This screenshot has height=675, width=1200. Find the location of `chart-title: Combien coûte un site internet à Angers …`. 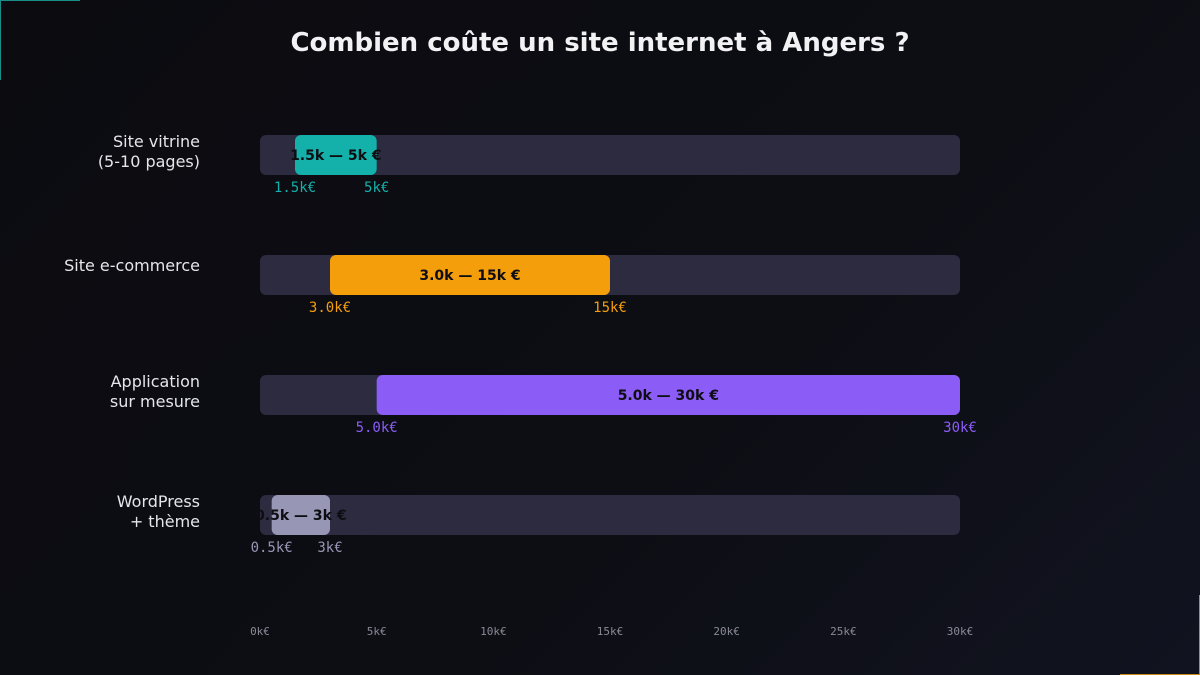

chart-title: Combien coûte un site internet à Angers … is located at coordinates (600, 43).